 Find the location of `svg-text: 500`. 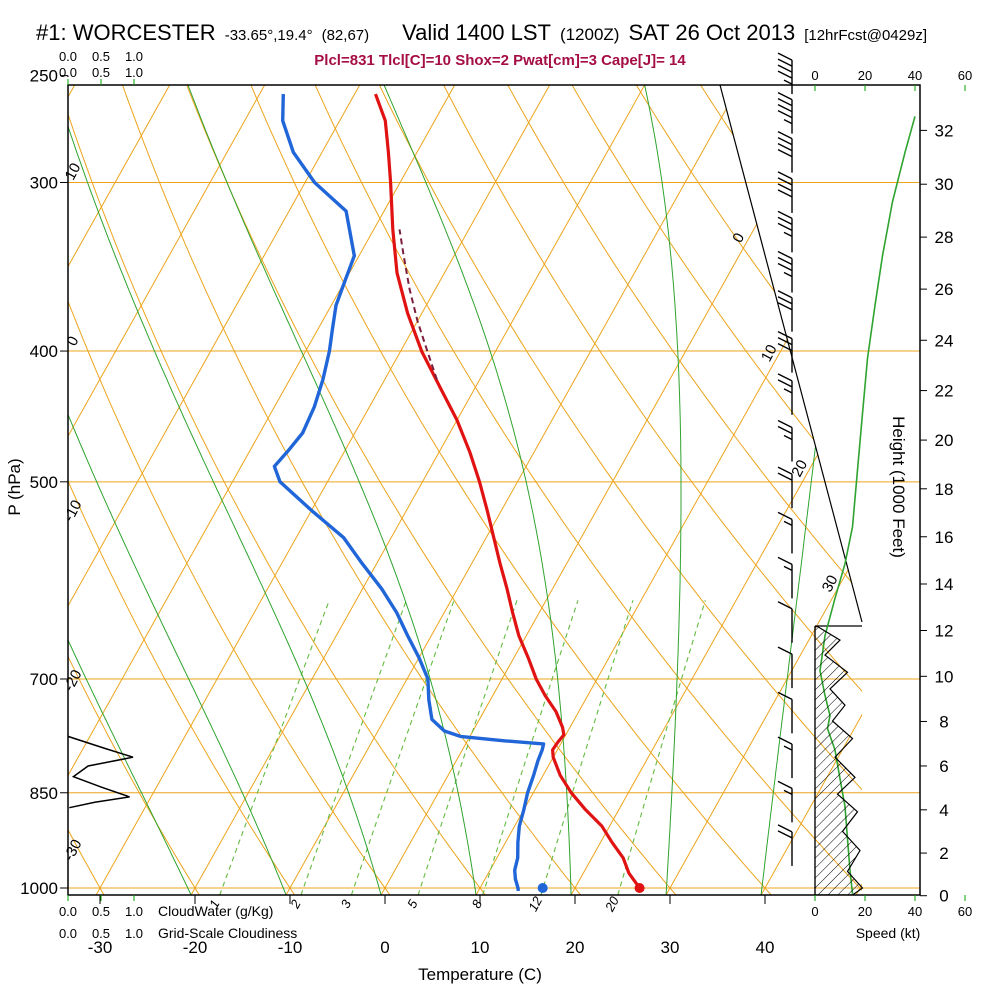

svg-text: 500 is located at coordinates (44, 482).